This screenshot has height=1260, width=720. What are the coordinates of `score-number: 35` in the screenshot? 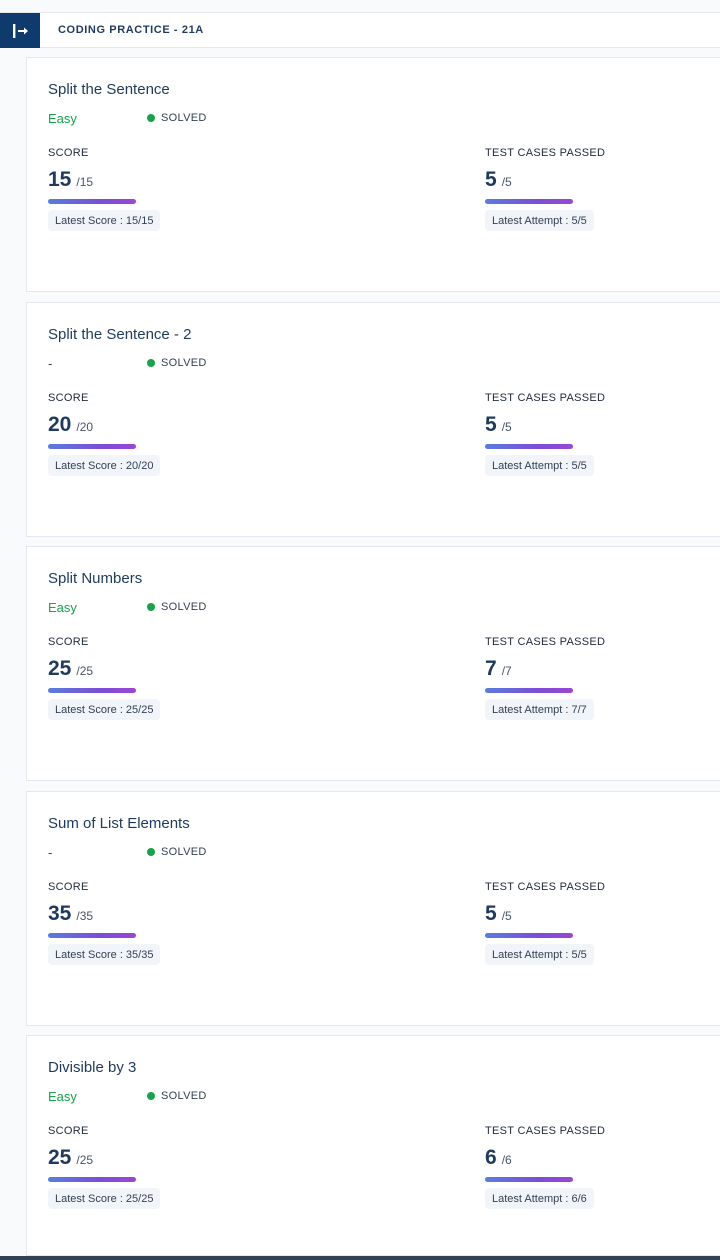 It's located at (60, 913).